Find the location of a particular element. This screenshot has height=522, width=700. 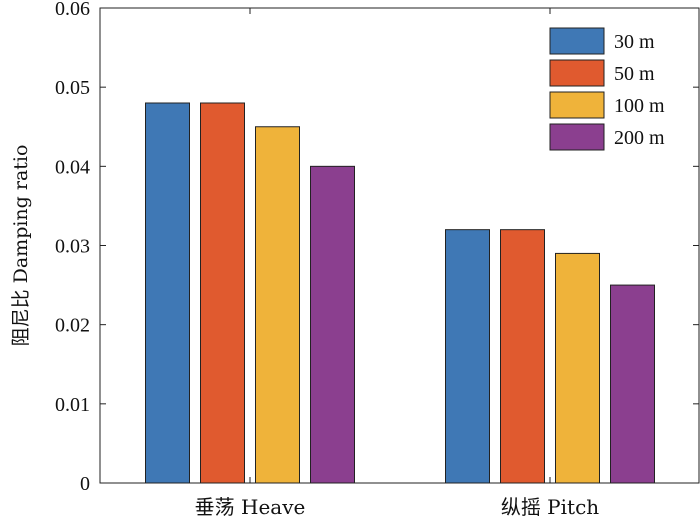

y-tick-label: 0.02 is located at coordinates (72, 326).